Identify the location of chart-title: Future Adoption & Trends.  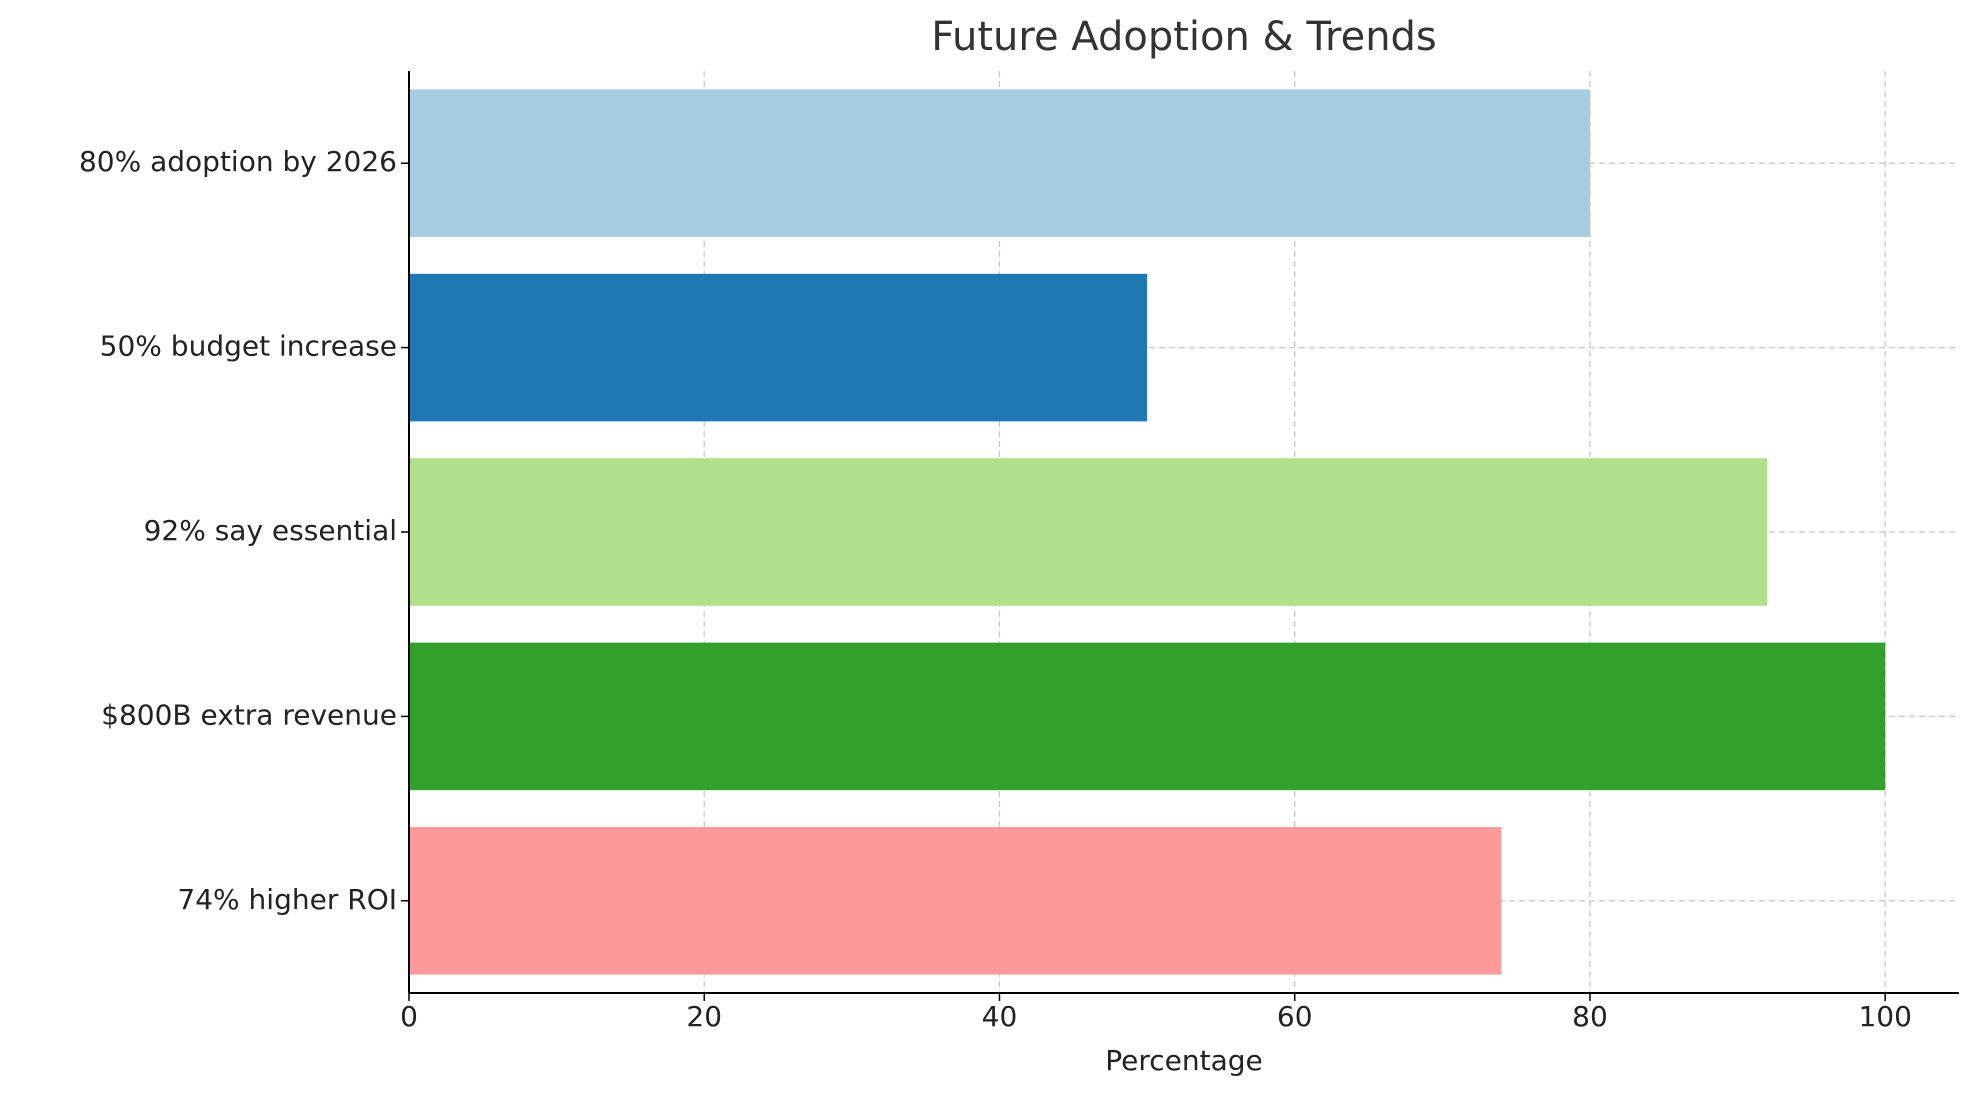
(1184, 37).